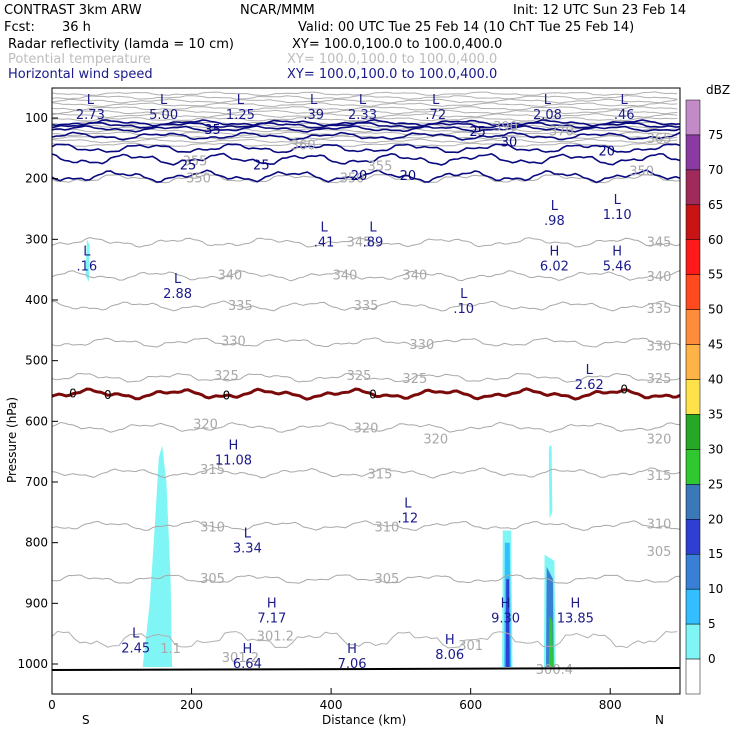 The image size is (740, 740). I want to click on theta-label: 365, so click(659, 139).